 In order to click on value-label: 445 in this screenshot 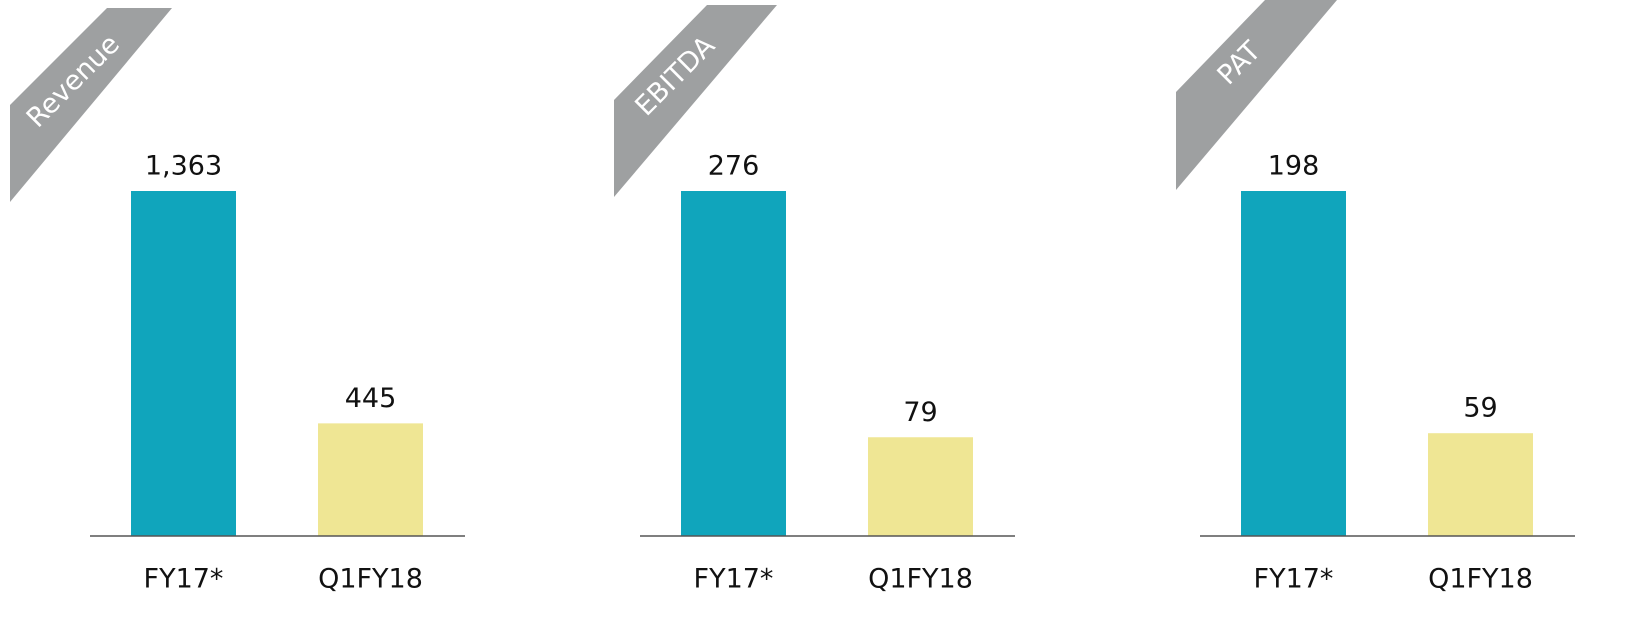, I will do `click(371, 398)`.